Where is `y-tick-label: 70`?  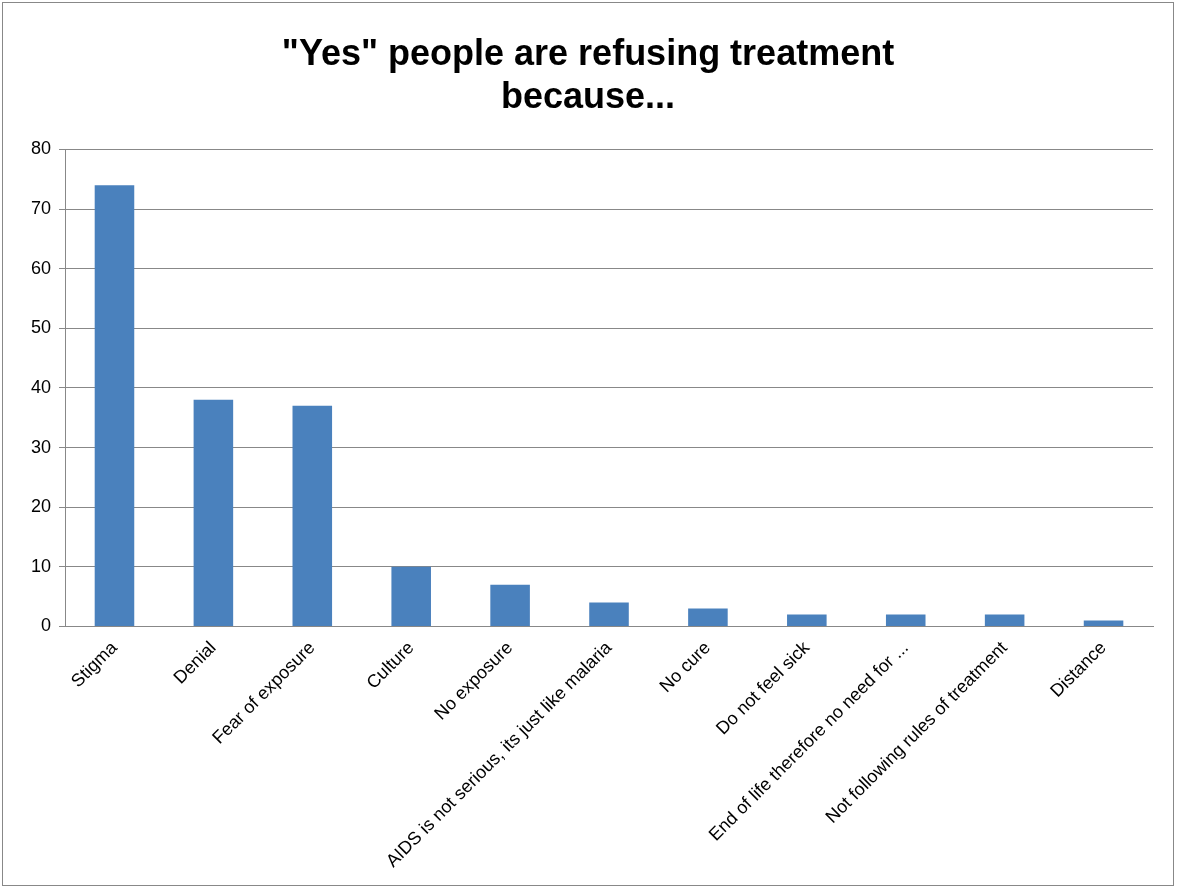 y-tick-label: 70 is located at coordinates (41, 208).